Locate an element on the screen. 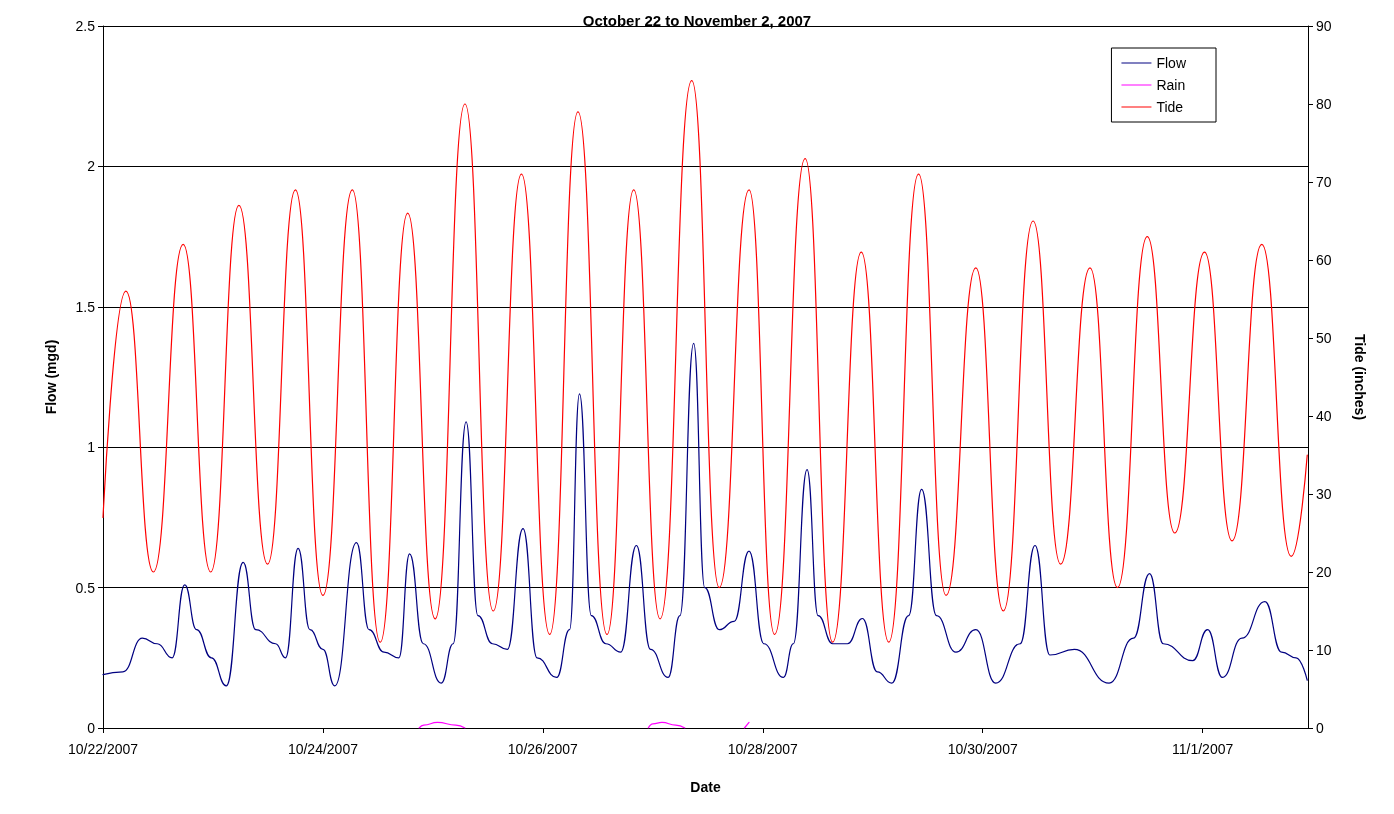  y-tick-label: 1 is located at coordinates (91, 447).